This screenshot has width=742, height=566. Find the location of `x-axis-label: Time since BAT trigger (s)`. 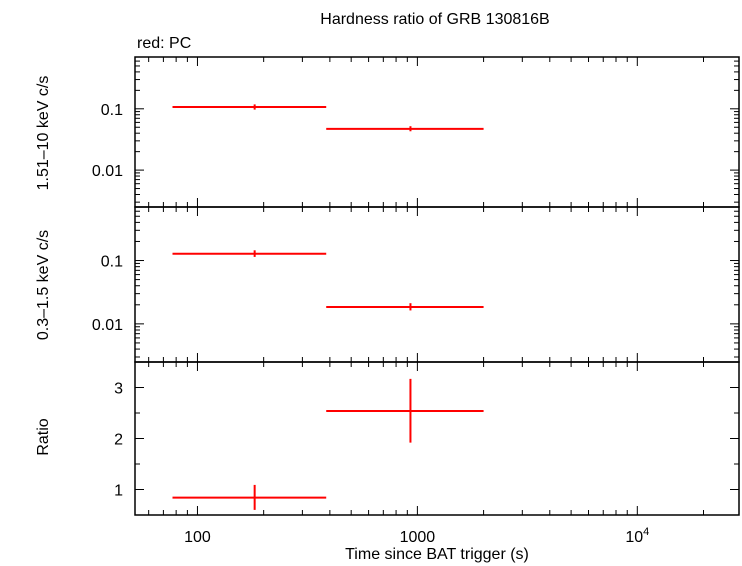

x-axis-label: Time since BAT trigger (s) is located at coordinates (437, 554).